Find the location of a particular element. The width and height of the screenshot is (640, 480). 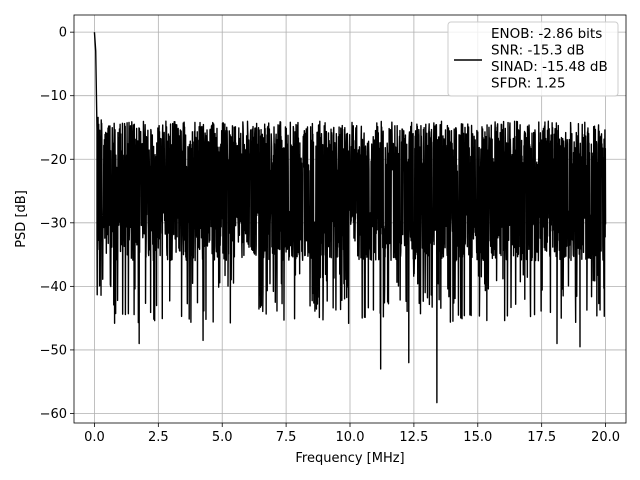

y-tick-label: 0 is located at coordinates (63, 33).